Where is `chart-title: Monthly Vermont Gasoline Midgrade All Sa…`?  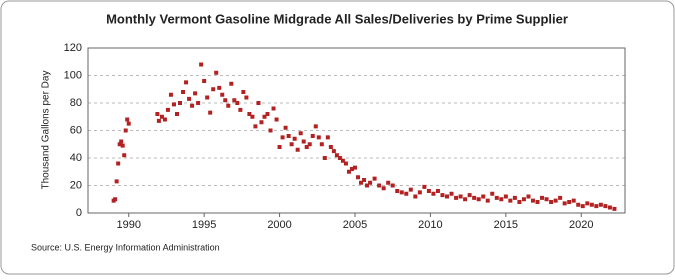 chart-title: Monthly Vermont Gasoline Midgrade All Sa… is located at coordinates (337, 18).